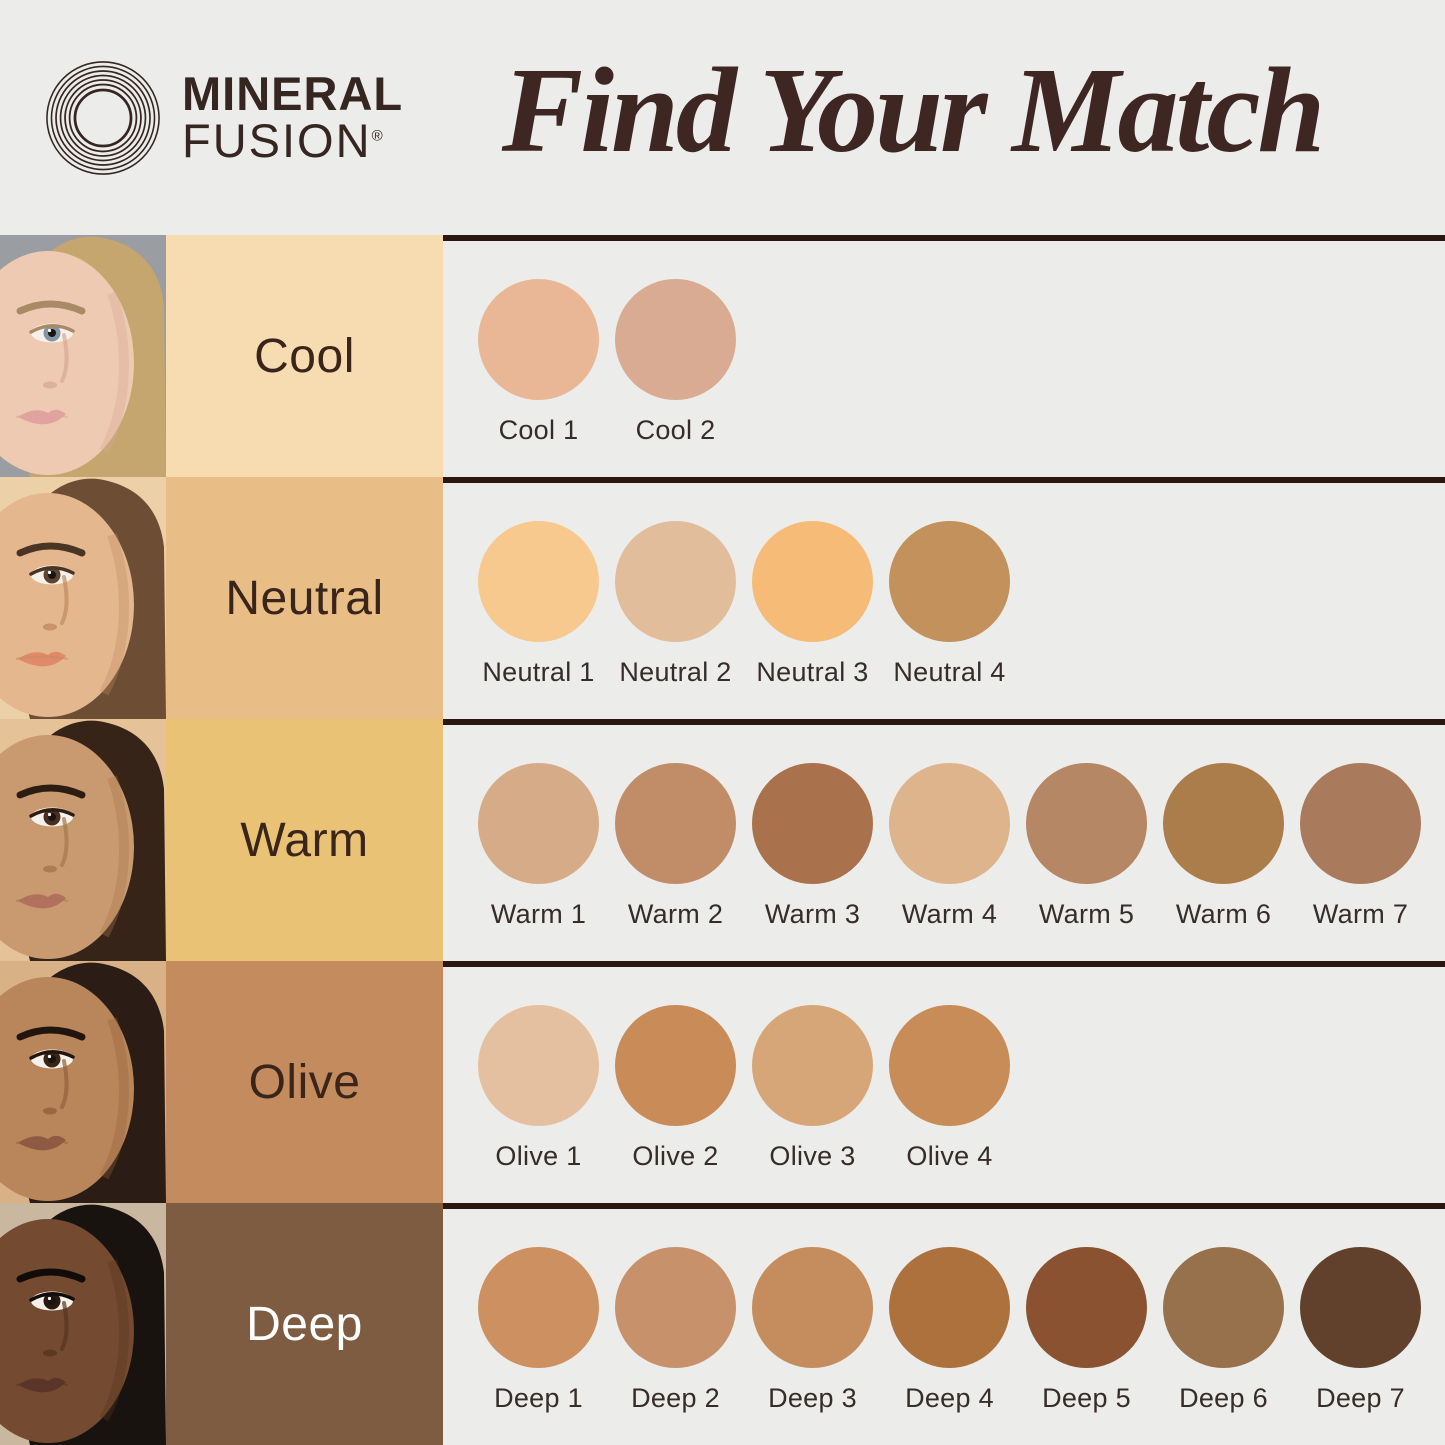 Image resolution: width=1445 pixels, height=1445 pixels. Describe the element at coordinates (1086, 914) in the screenshot. I see `shade-name: Warm 5` at that location.